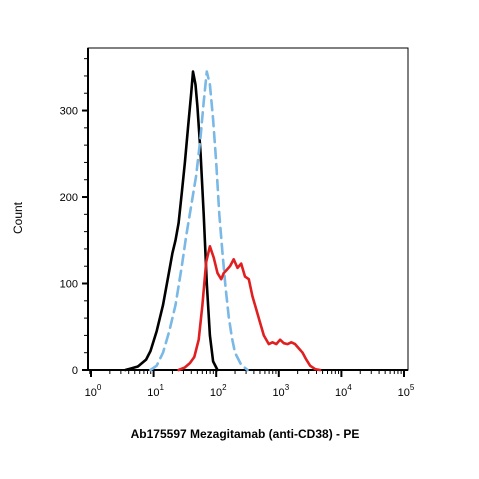  I want to click on y-tick-label: 0, so click(75, 371).